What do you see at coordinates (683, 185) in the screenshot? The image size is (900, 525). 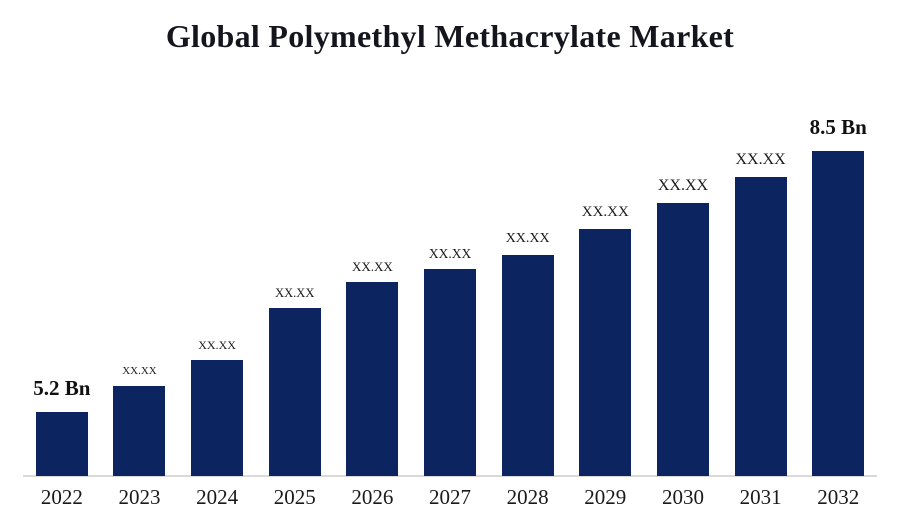 I see `bar-value-label-2030: XX.XX` at bounding box center [683, 185].